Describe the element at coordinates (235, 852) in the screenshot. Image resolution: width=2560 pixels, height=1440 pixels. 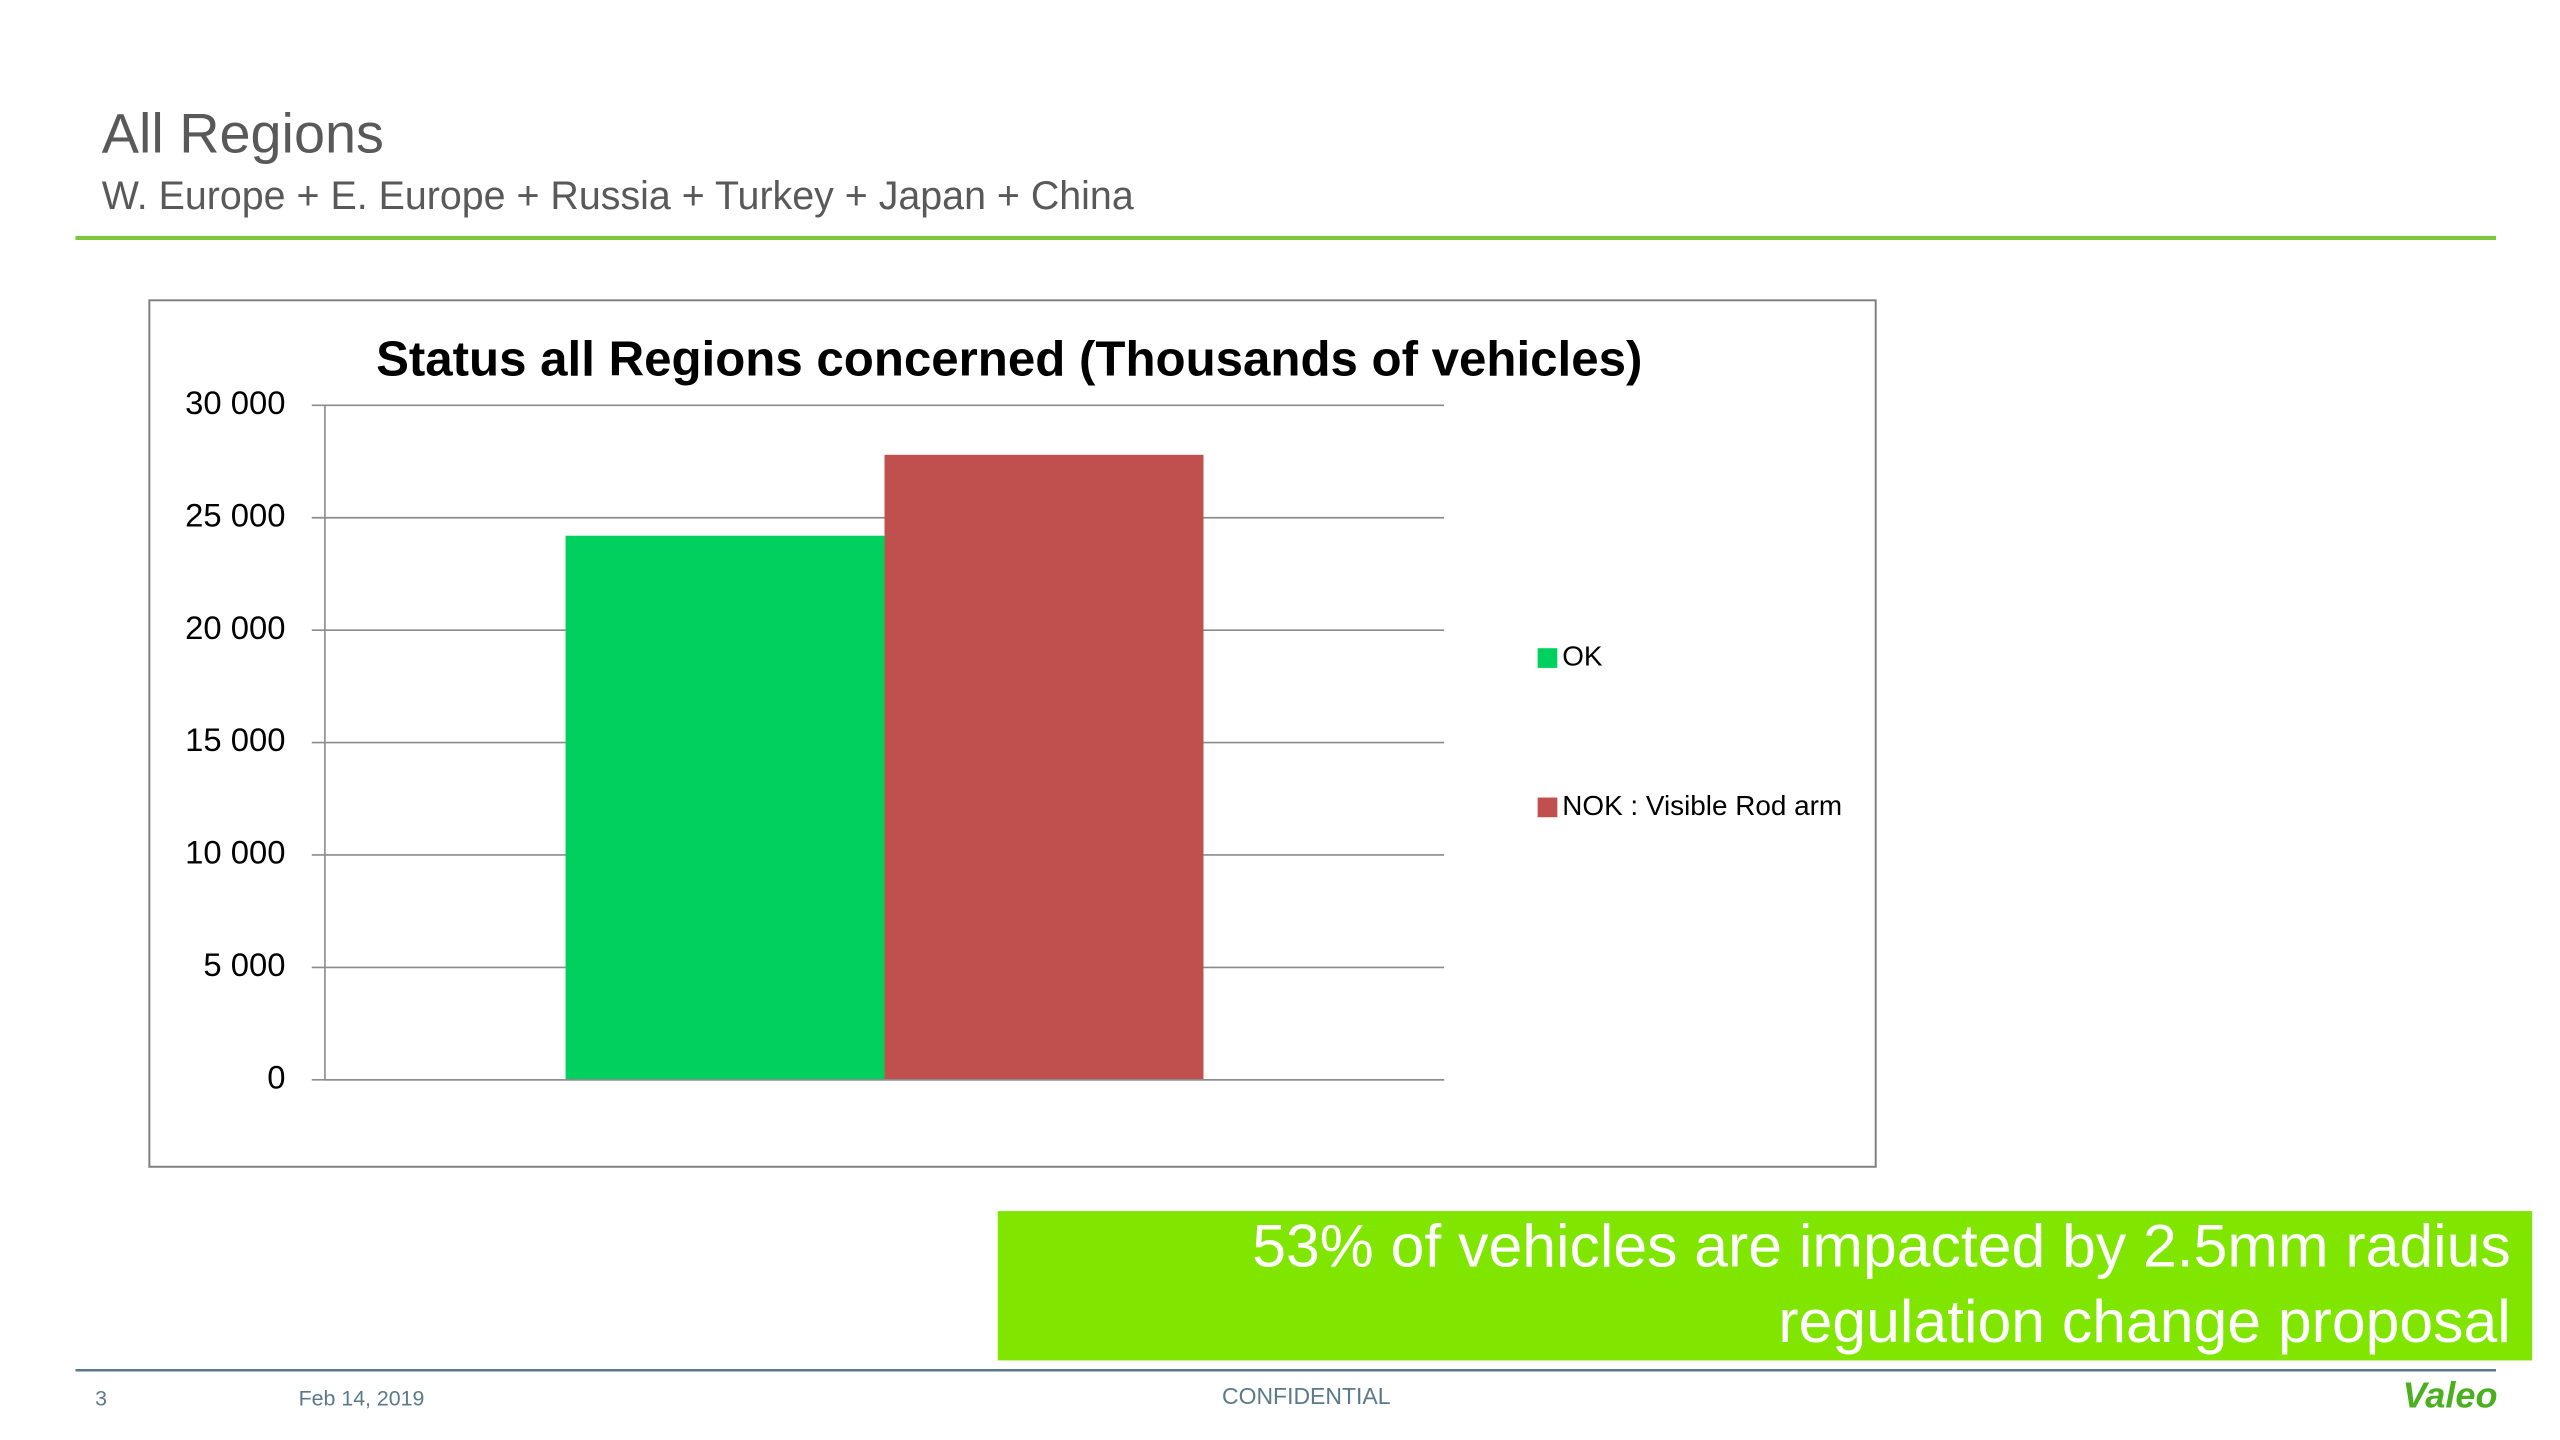
I see `y-tick-label: 10 000` at that location.